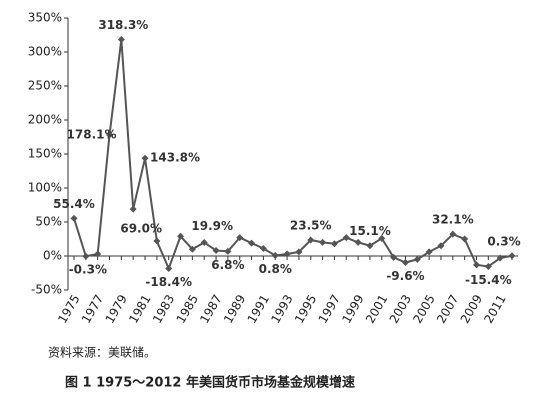 Image resolution: width=559 pixels, height=402 pixels. What do you see at coordinates (68, 308) in the screenshot?
I see `x-tick-label: 1975` at bounding box center [68, 308].